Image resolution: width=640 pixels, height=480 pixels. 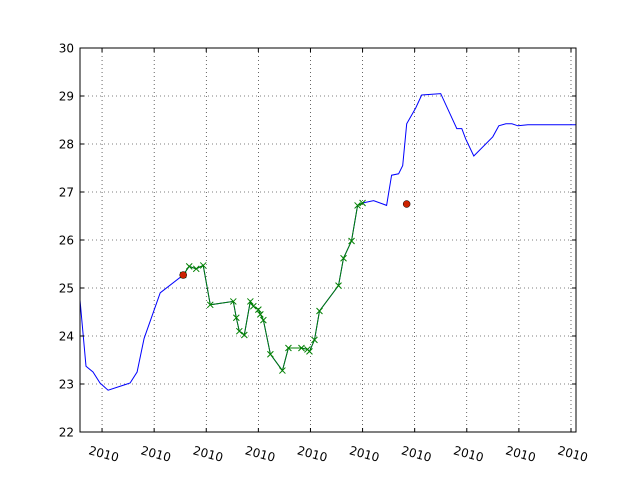 I want to click on y-tick-label: 29, so click(x=66, y=97).